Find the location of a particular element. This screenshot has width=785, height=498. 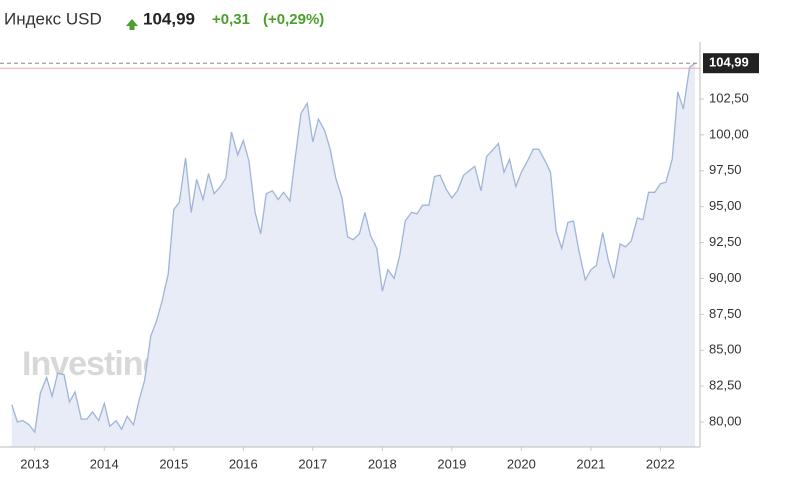

y-tick-label: 82,50 is located at coordinates (725, 385).